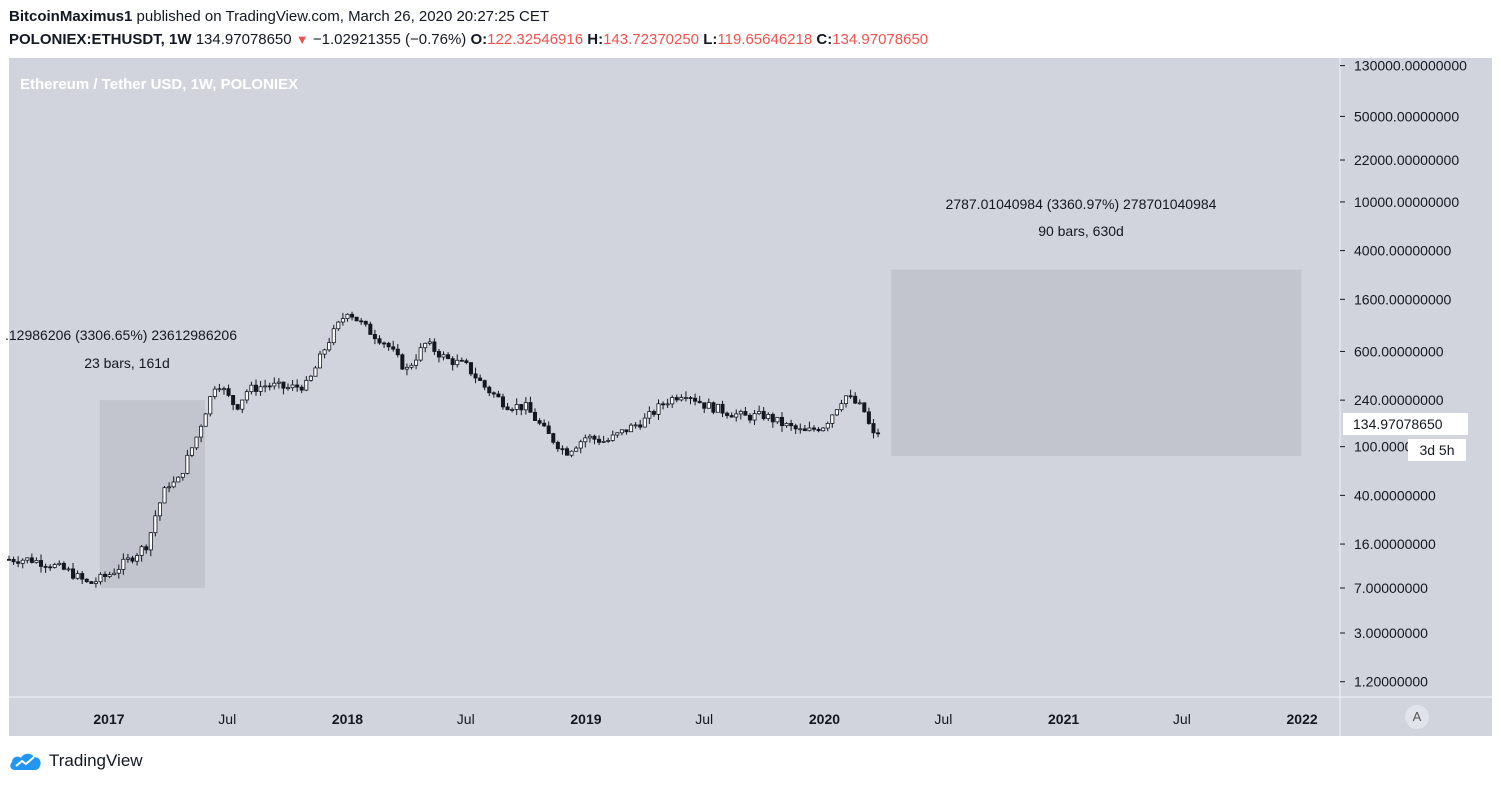 Image resolution: width=1501 pixels, height=786 pixels. What do you see at coordinates (1417, 717) in the screenshot?
I see `auto-scale-button: A` at bounding box center [1417, 717].